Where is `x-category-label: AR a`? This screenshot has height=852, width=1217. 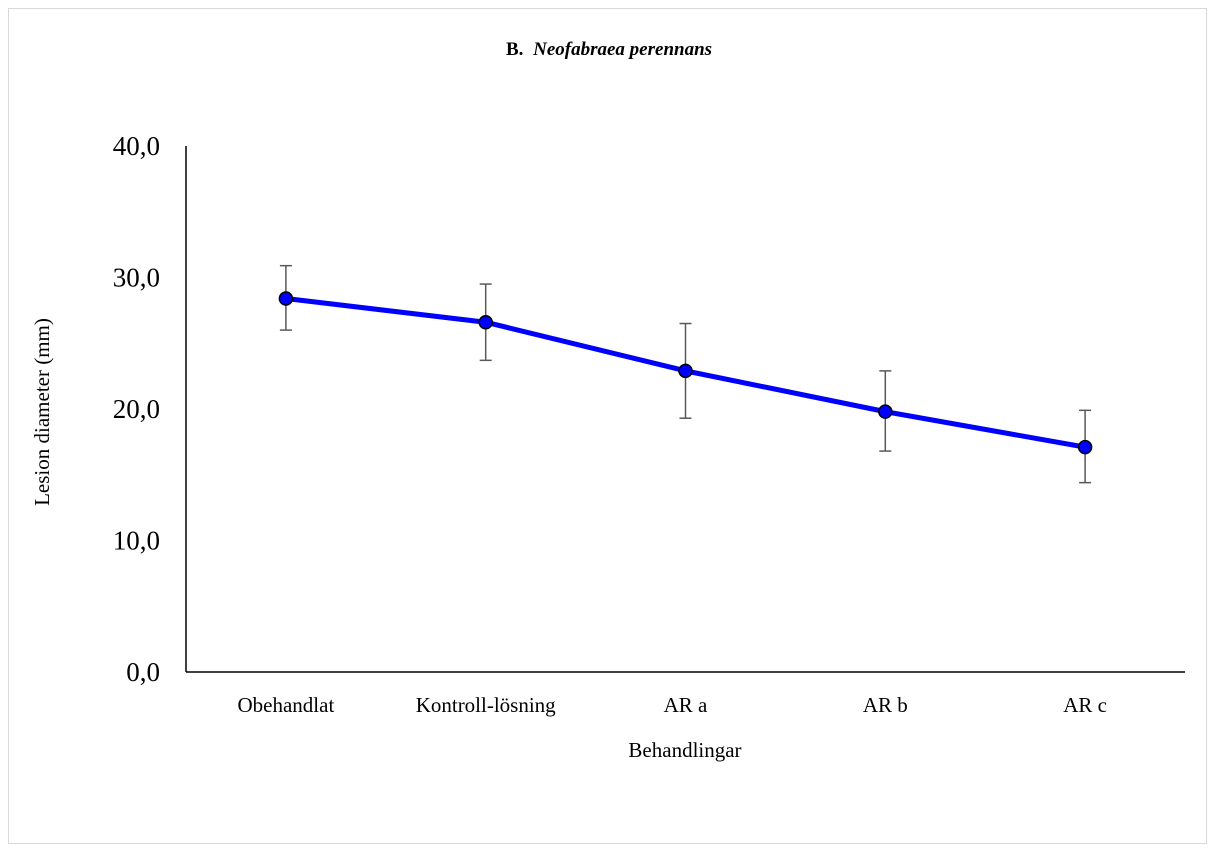 x-category-label: AR a is located at coordinates (686, 705).